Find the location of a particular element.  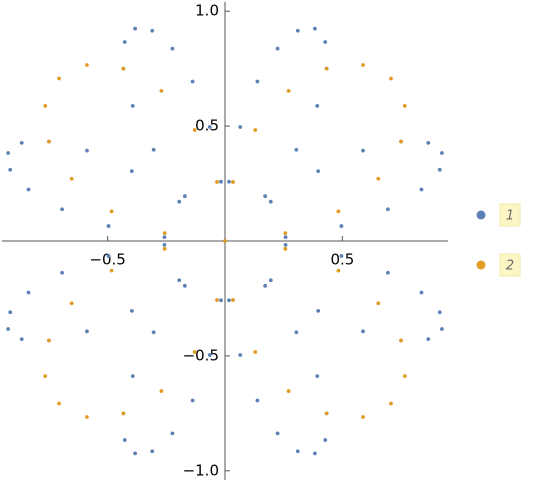

x-tick-label: 0.5 is located at coordinates (342, 260).